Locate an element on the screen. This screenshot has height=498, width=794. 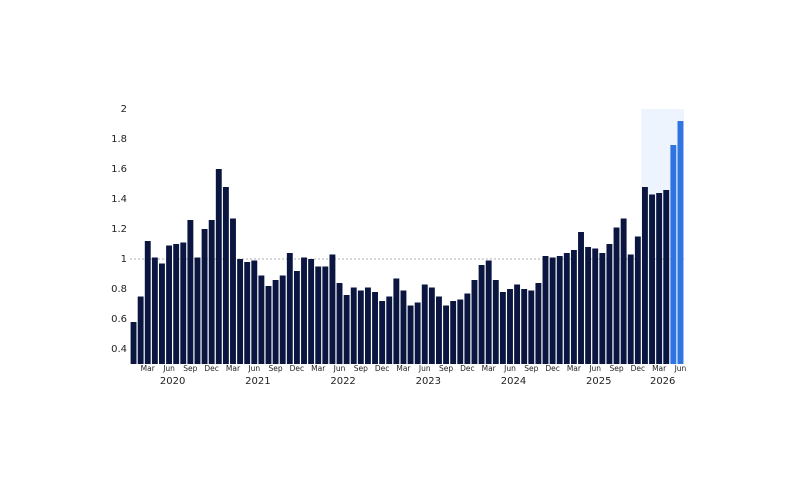
year-label: 2023 is located at coordinates (428, 381).